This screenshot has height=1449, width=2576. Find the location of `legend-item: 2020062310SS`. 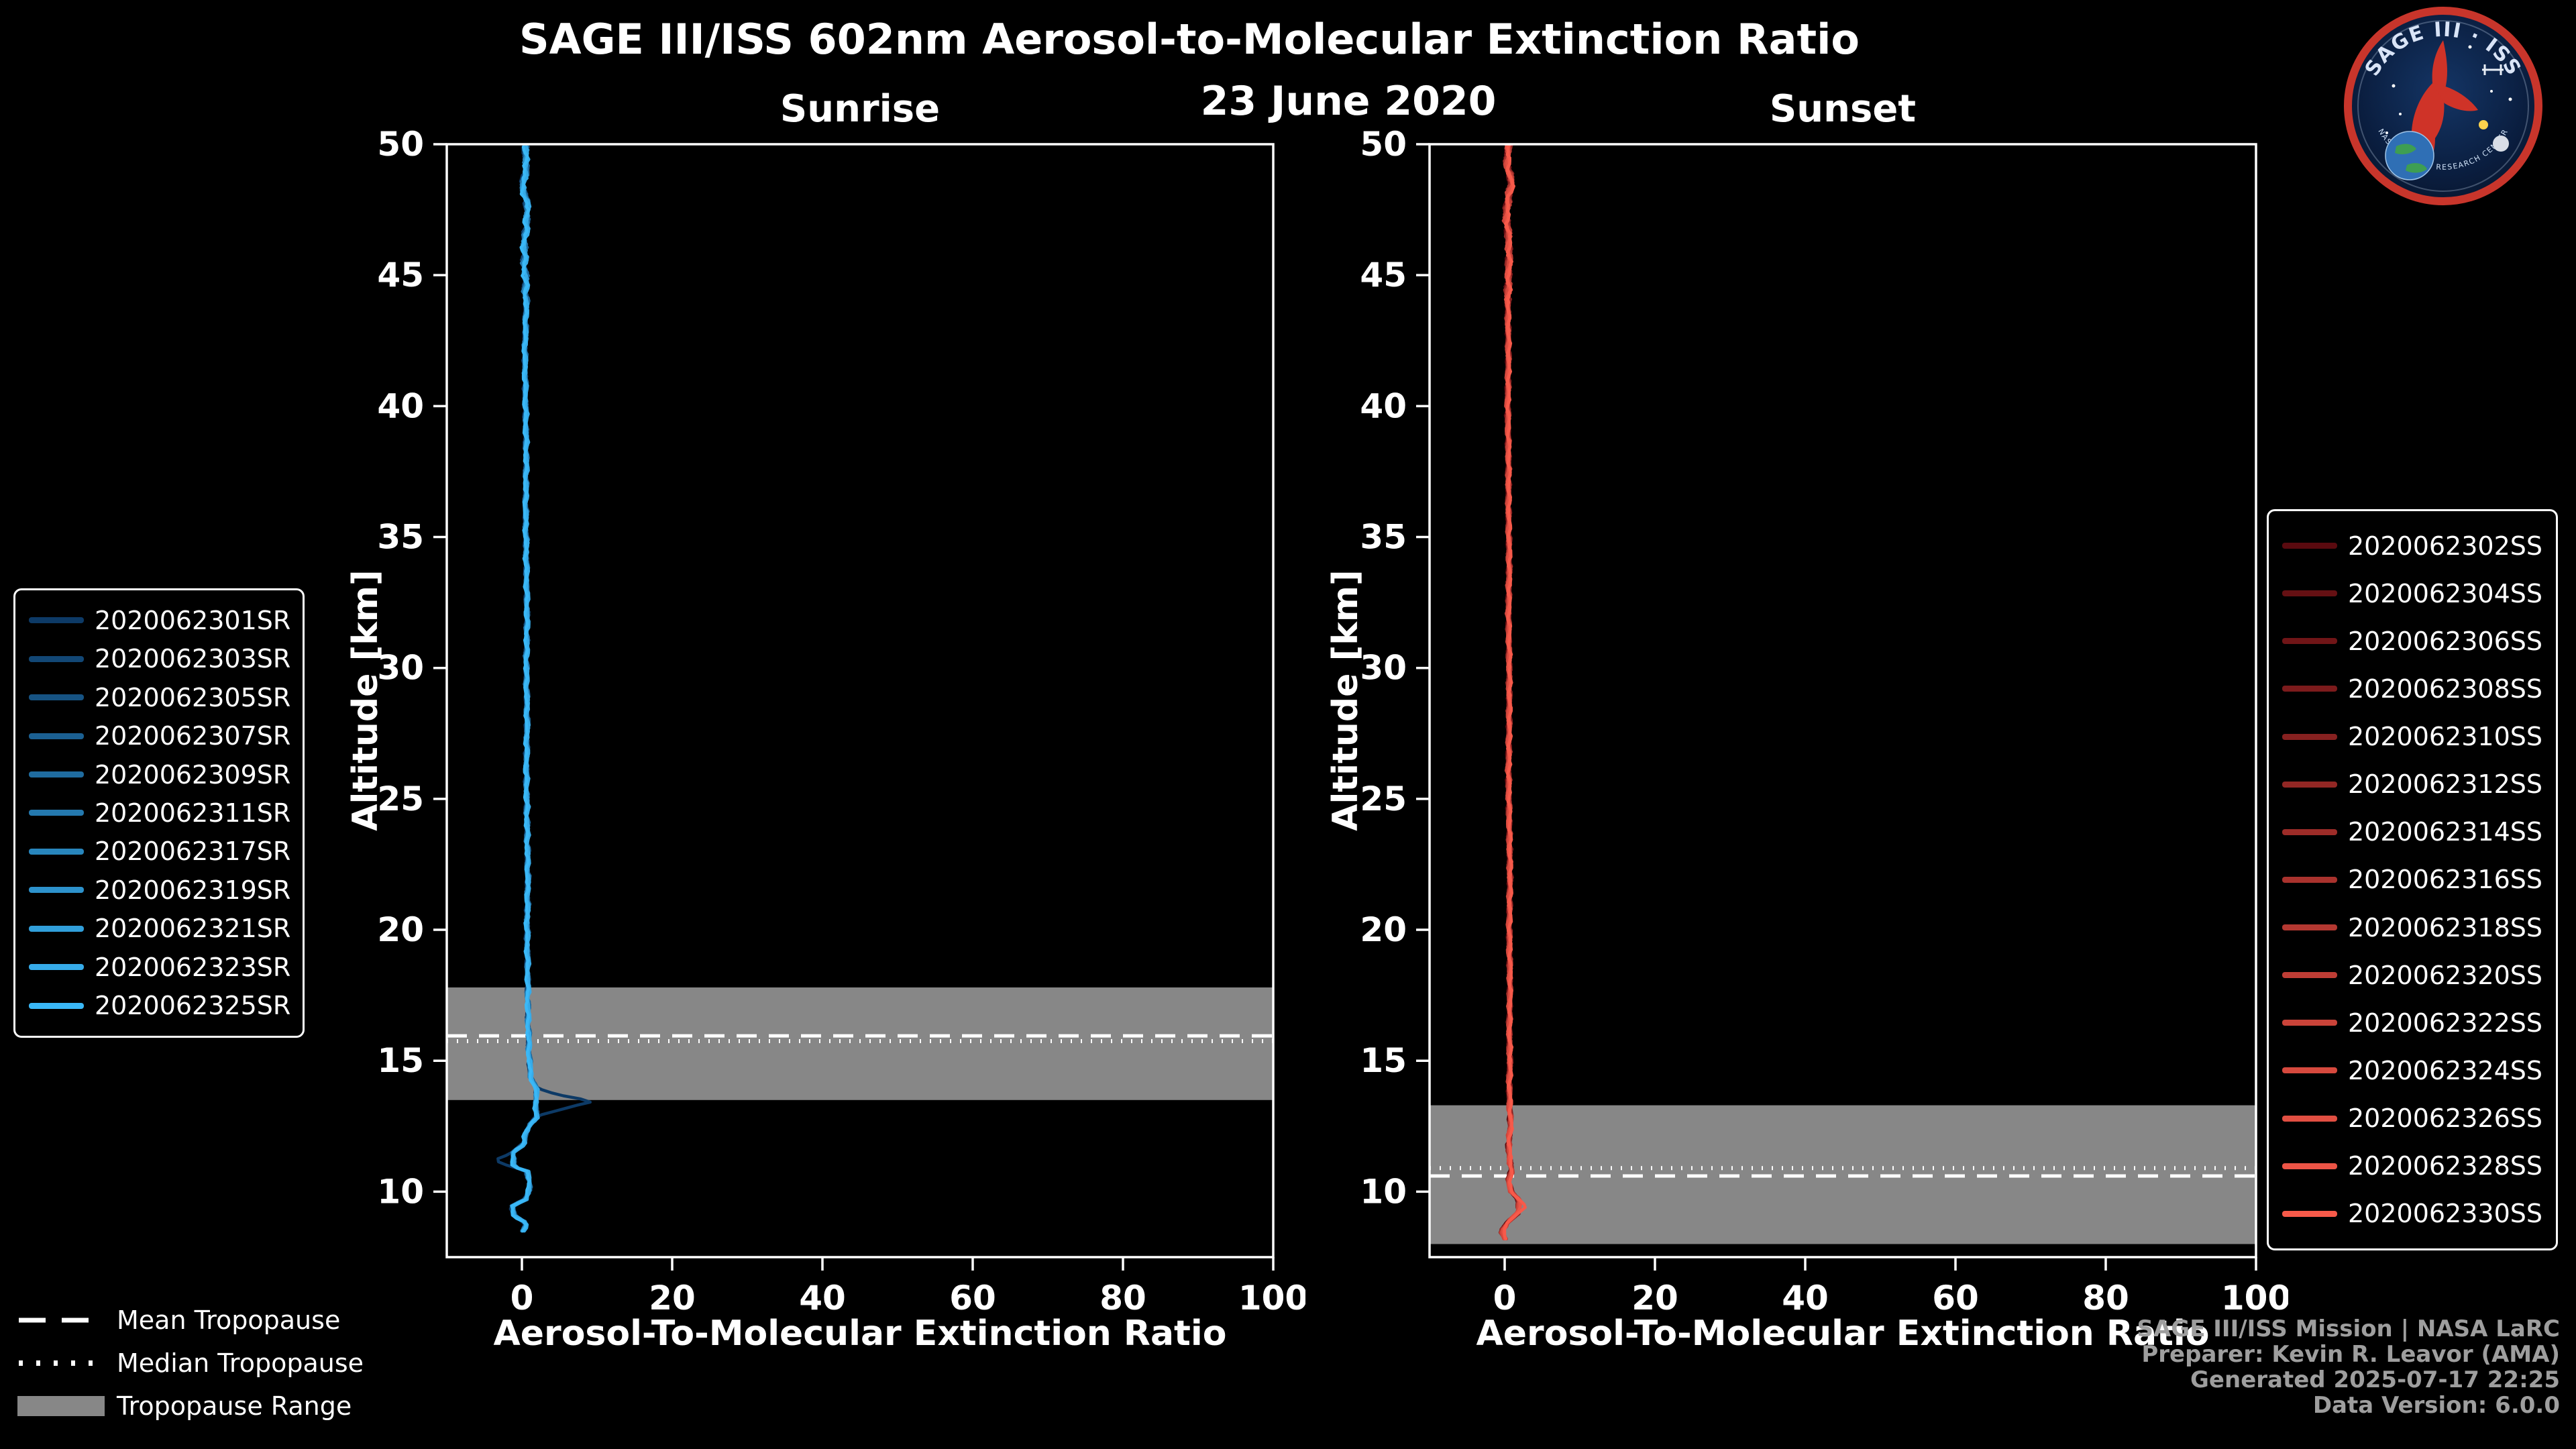

legend-item: 2020062310SS is located at coordinates (2412, 736).